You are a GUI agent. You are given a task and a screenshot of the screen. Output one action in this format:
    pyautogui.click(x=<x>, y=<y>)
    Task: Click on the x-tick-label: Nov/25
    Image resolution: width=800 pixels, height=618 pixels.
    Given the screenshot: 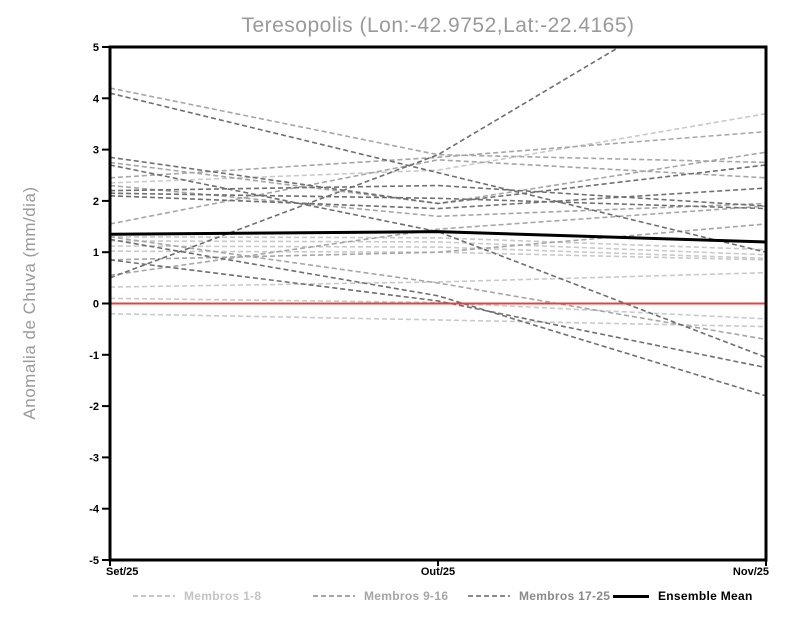 What is the action you would take?
    pyautogui.click(x=751, y=572)
    